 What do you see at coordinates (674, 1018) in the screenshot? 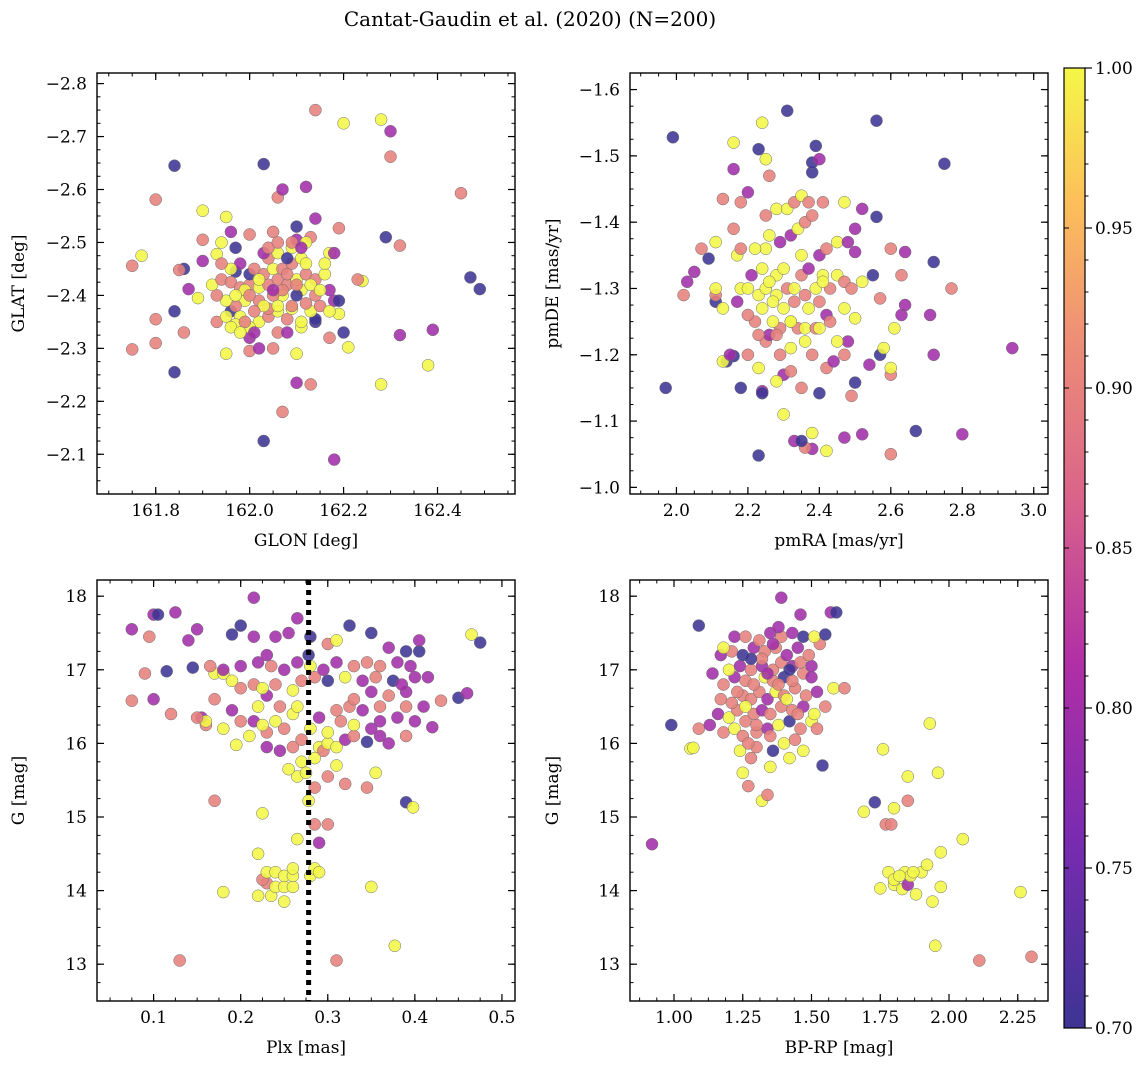
I see `x-tick-label: 1.00` at bounding box center [674, 1018].